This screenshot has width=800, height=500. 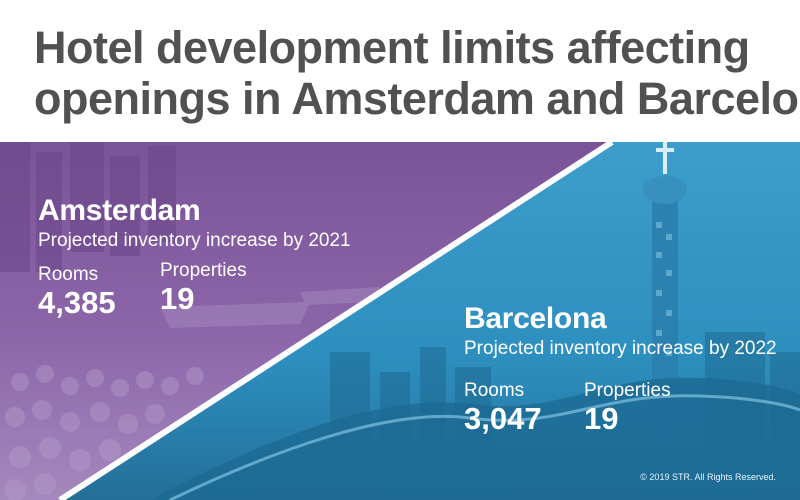 I want to click on title-line-2: openings in Amsterdam and Barcelona, so click(x=417, y=98).